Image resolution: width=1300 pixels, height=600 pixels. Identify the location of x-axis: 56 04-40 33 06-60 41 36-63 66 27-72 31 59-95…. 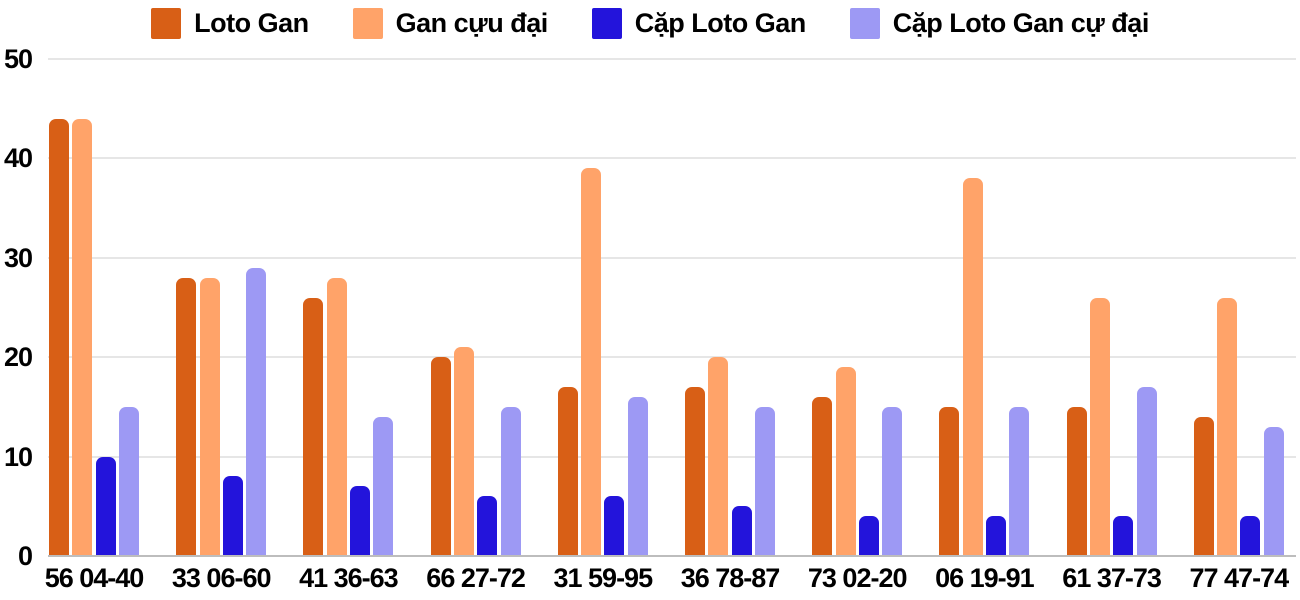
(670, 579).